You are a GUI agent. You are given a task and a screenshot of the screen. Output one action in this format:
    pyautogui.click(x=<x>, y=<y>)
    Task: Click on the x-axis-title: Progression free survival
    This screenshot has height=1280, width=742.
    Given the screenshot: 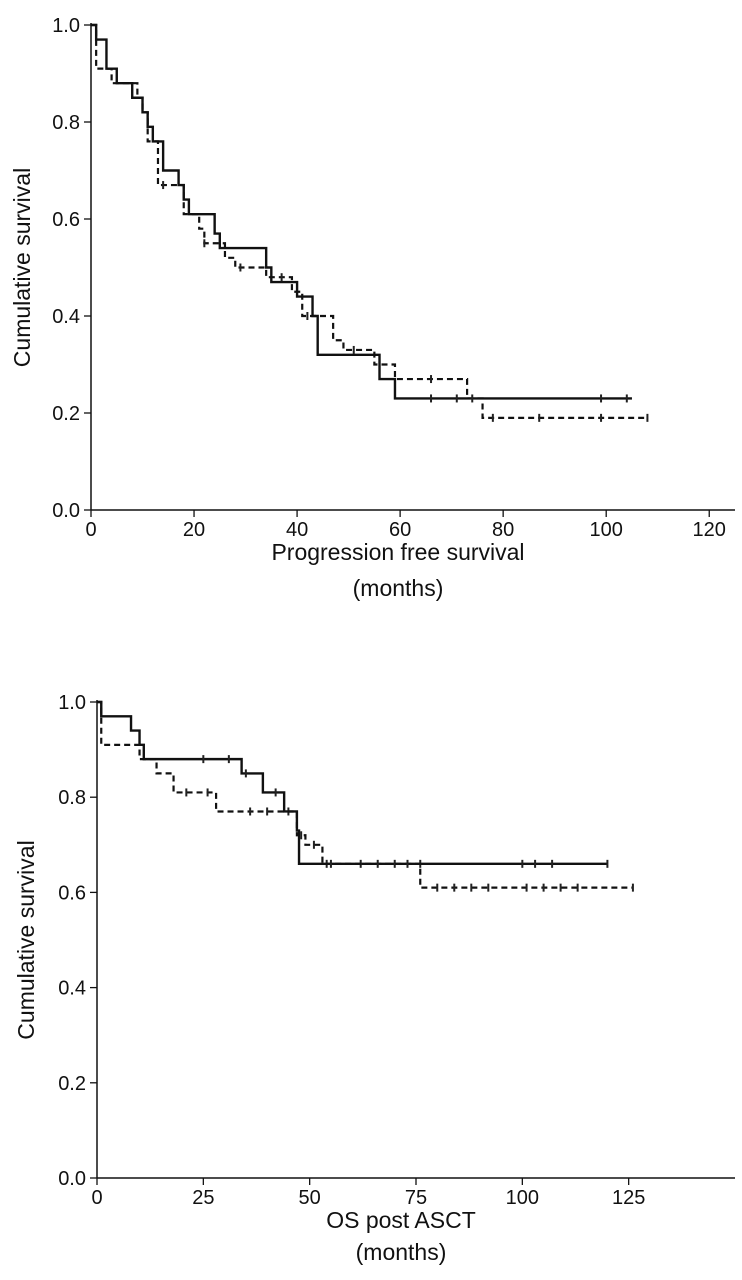 What is the action you would take?
    pyautogui.click(x=397, y=552)
    